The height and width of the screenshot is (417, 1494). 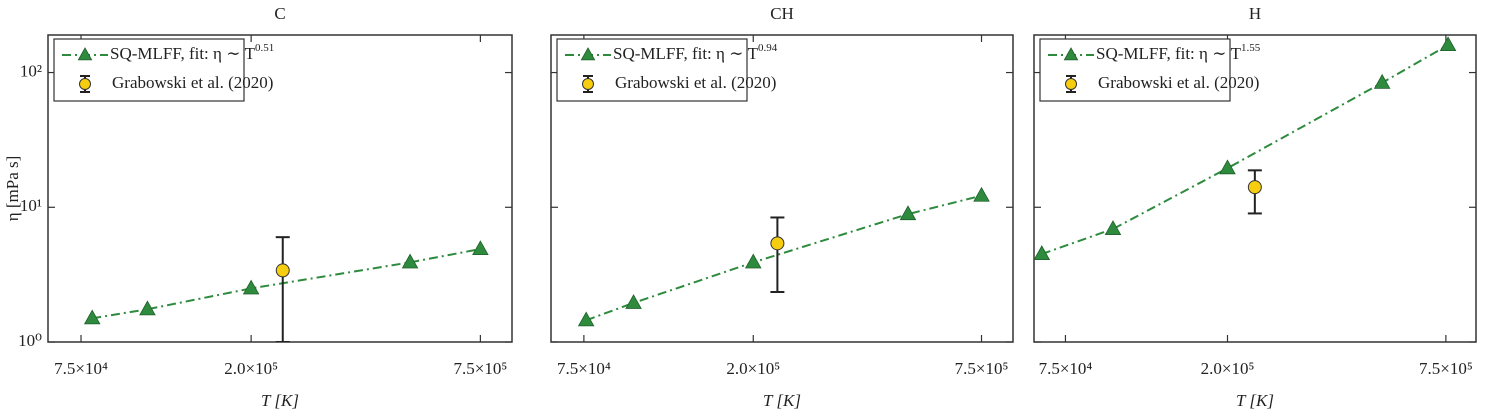 I want to click on legend-label: SQ-MLFF, fit: η ∼ T0.94, so click(x=695, y=52).